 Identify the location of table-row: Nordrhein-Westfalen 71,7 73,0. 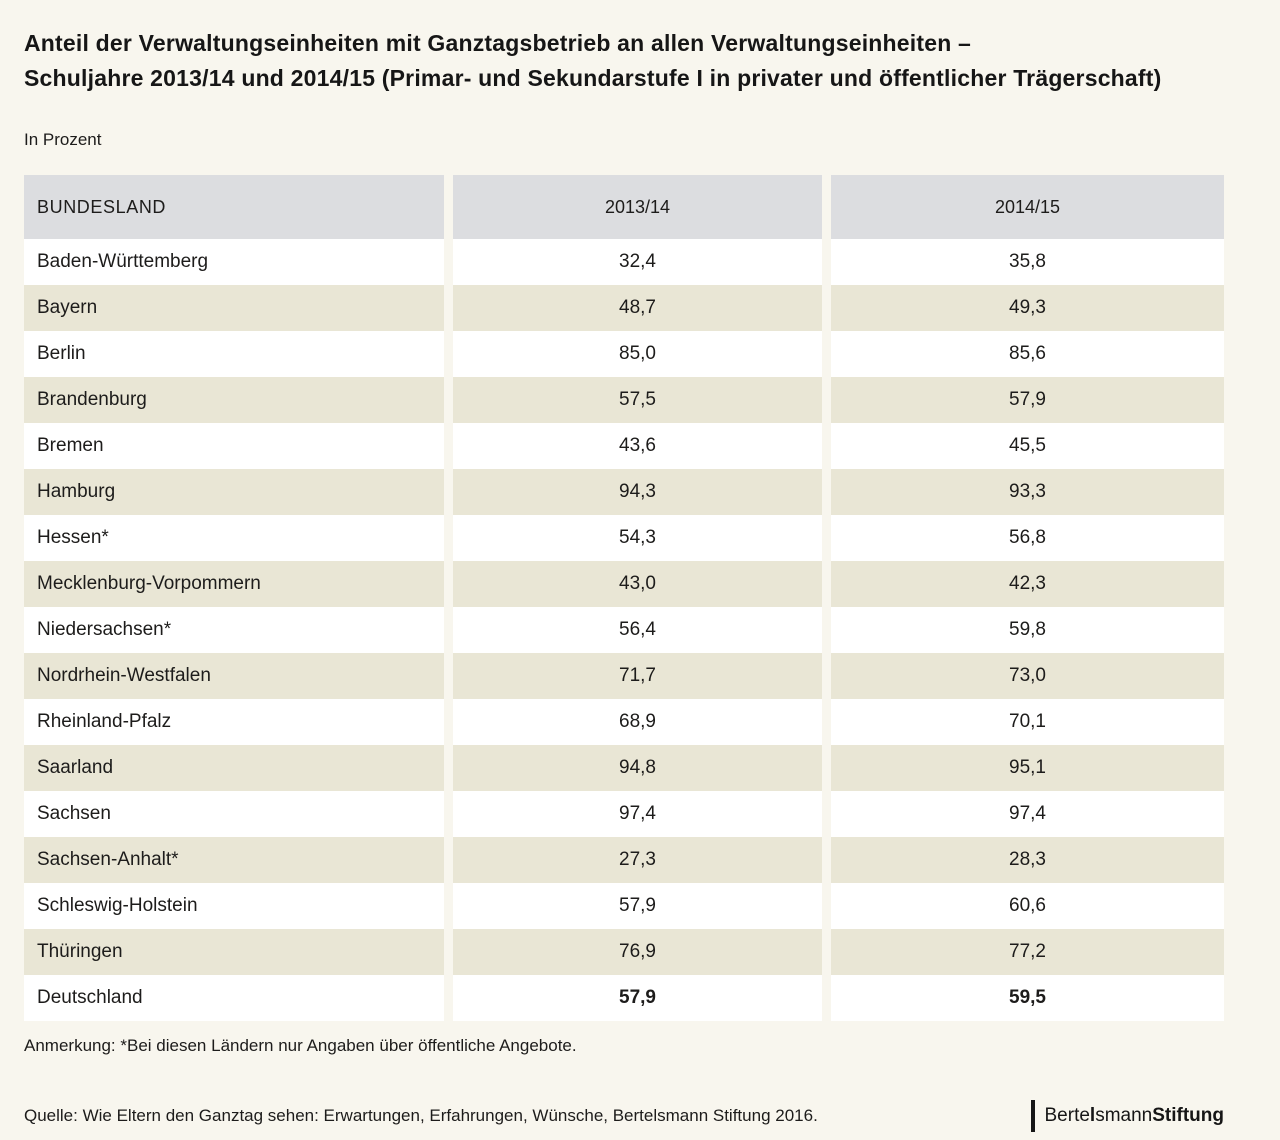
(624, 676).